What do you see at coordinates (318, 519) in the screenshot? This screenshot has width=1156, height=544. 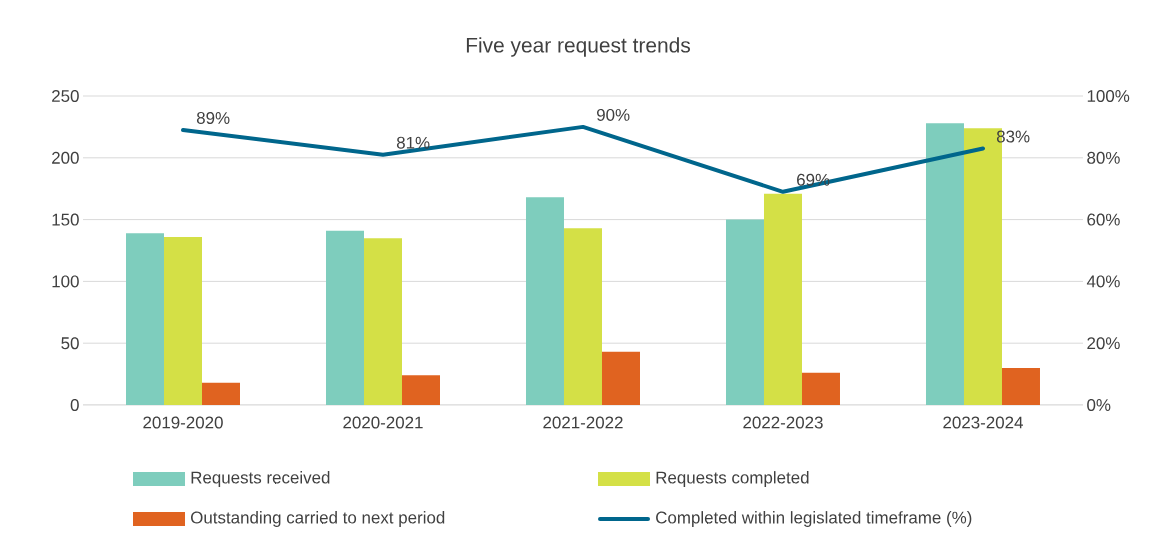 I see `legend-label: Outstanding carried to next period` at bounding box center [318, 519].